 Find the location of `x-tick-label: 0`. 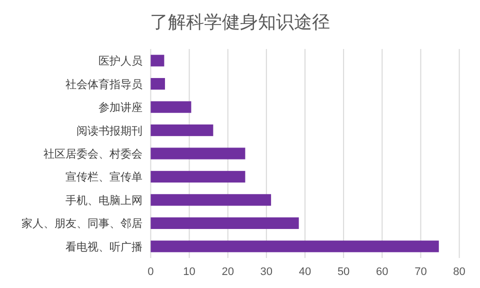

x-tick-label: 0 is located at coordinates (151, 272).